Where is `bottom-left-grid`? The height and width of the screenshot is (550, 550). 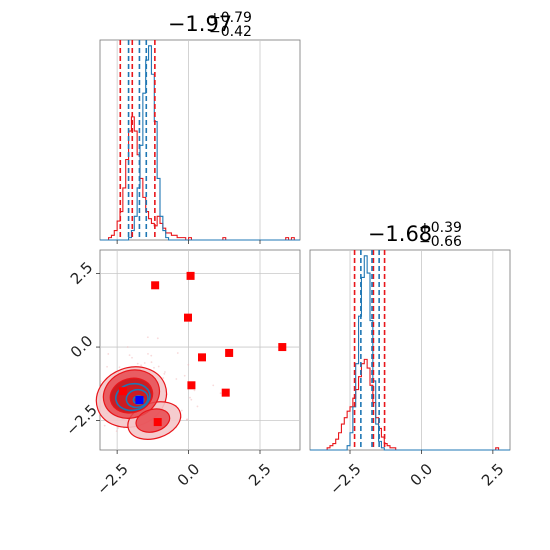 bottom-left-grid is located at coordinates (200, 350).